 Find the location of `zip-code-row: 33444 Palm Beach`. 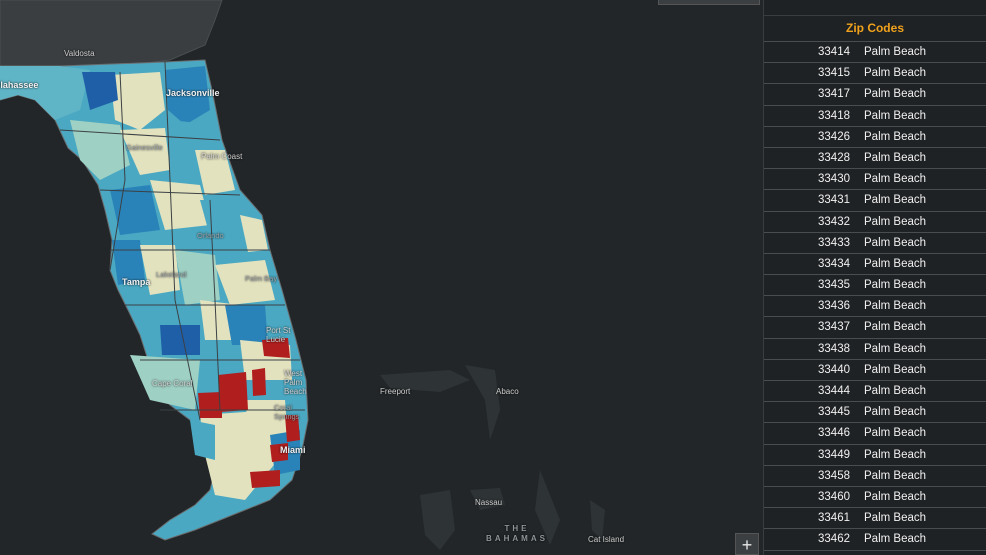

zip-code-row: 33444 Palm Beach is located at coordinates (875, 392).